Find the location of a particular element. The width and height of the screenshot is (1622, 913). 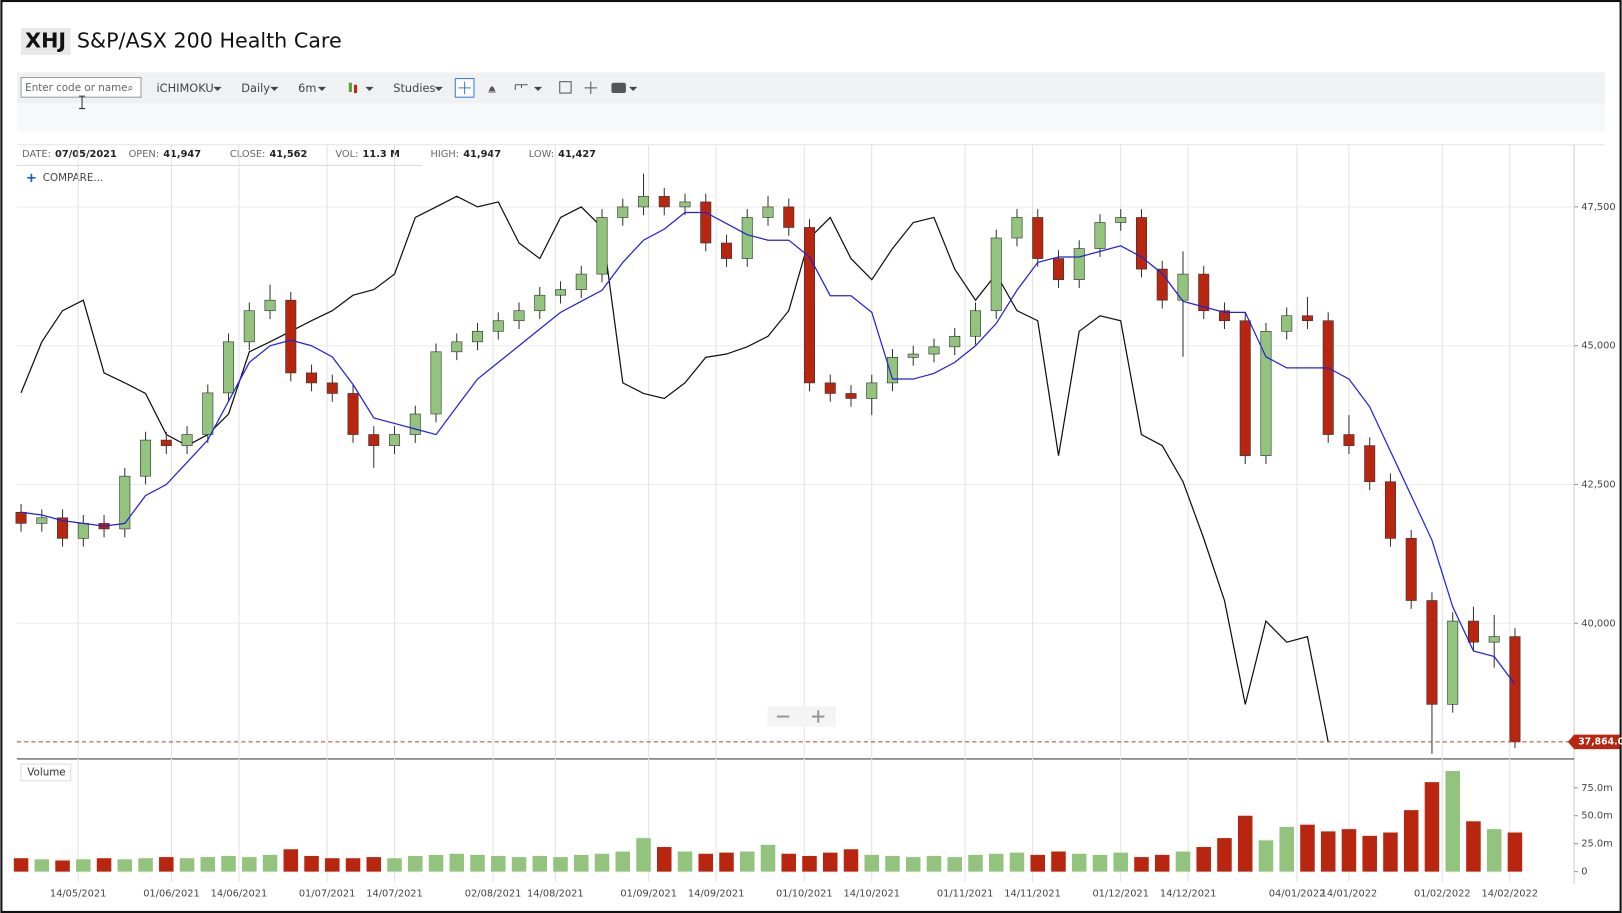

search-icon: ⌕ is located at coordinates (131, 88).